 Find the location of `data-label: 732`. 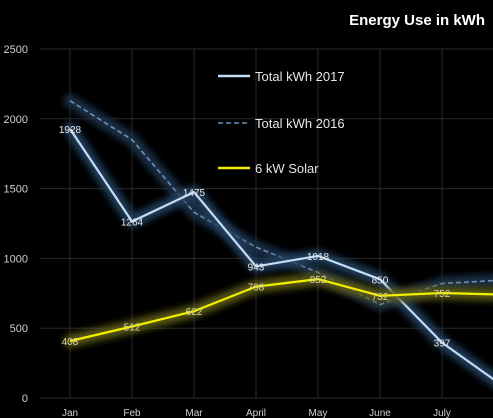

data-label: 732 is located at coordinates (380, 297).